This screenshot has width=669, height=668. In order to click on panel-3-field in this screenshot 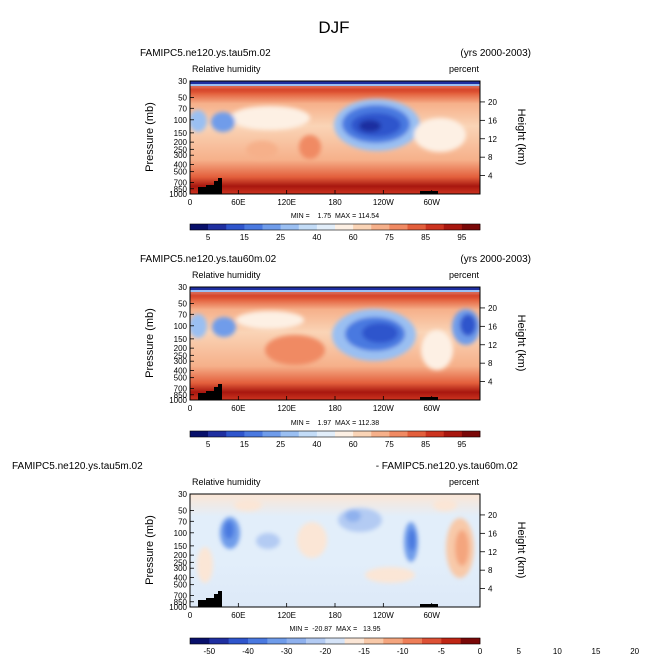, I will do `click(335, 550)`.